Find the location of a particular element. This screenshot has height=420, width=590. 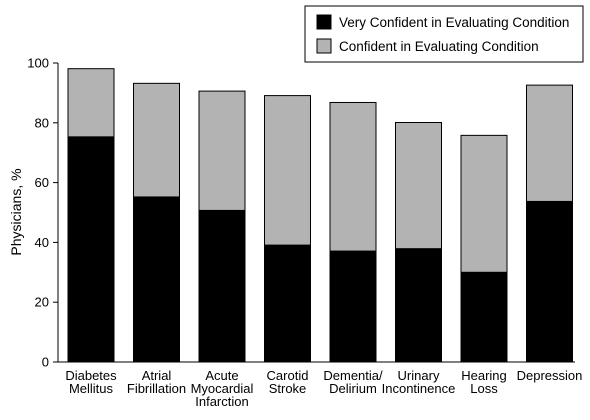

x-category-label-line: Diabetes is located at coordinates (91, 375).